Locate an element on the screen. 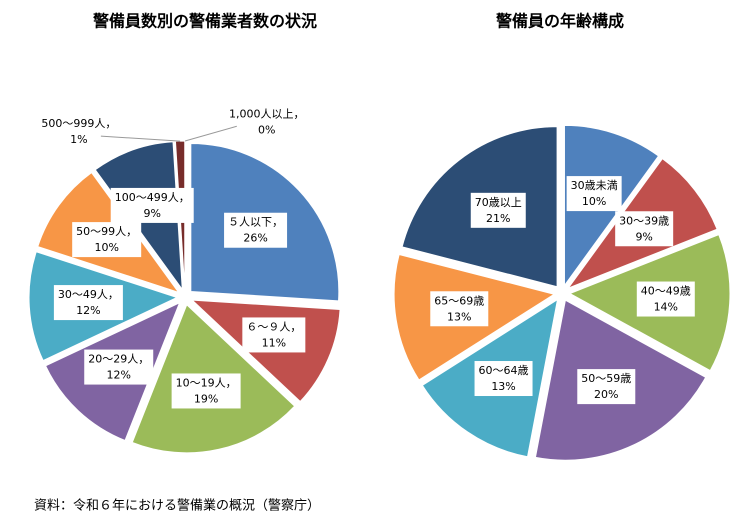 Image resolution: width=756 pixels, height=529 pixels. category-name: ６～９人 is located at coordinates (268, 326).